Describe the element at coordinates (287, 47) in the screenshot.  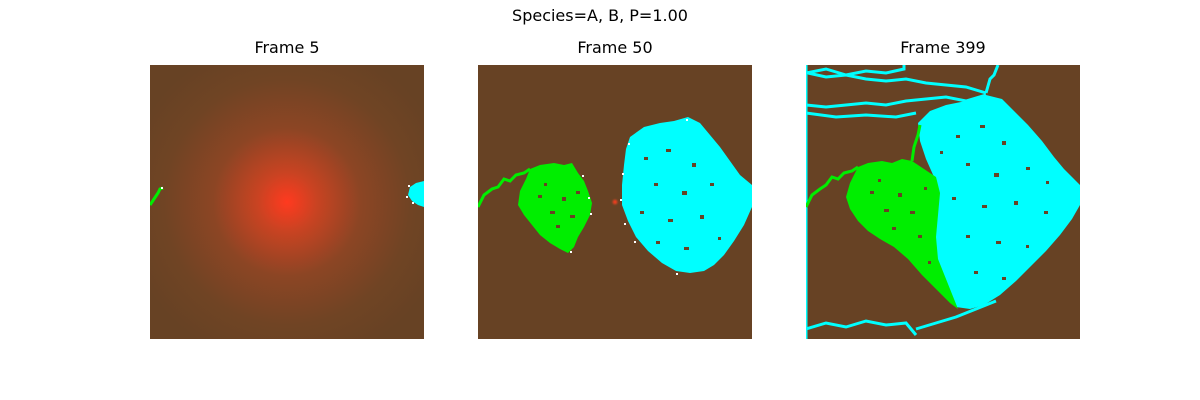
I see `panel-title: Frame 5` at that location.